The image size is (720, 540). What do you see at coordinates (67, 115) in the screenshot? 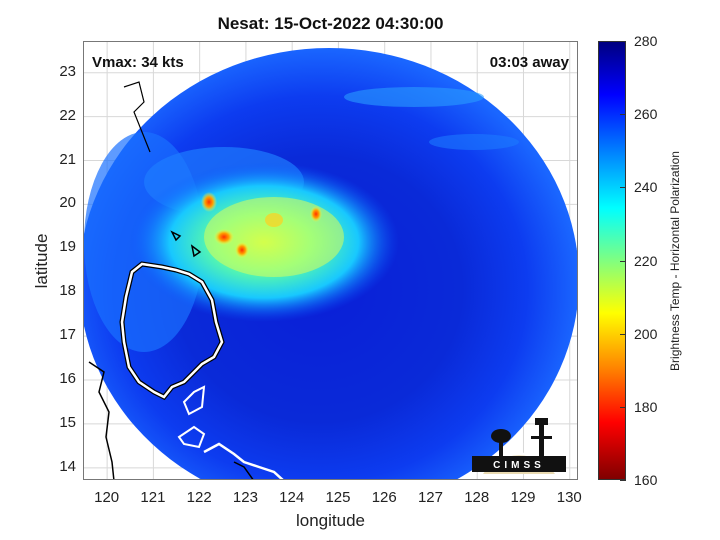
I see `y-tick-label: 22` at bounding box center [67, 115].